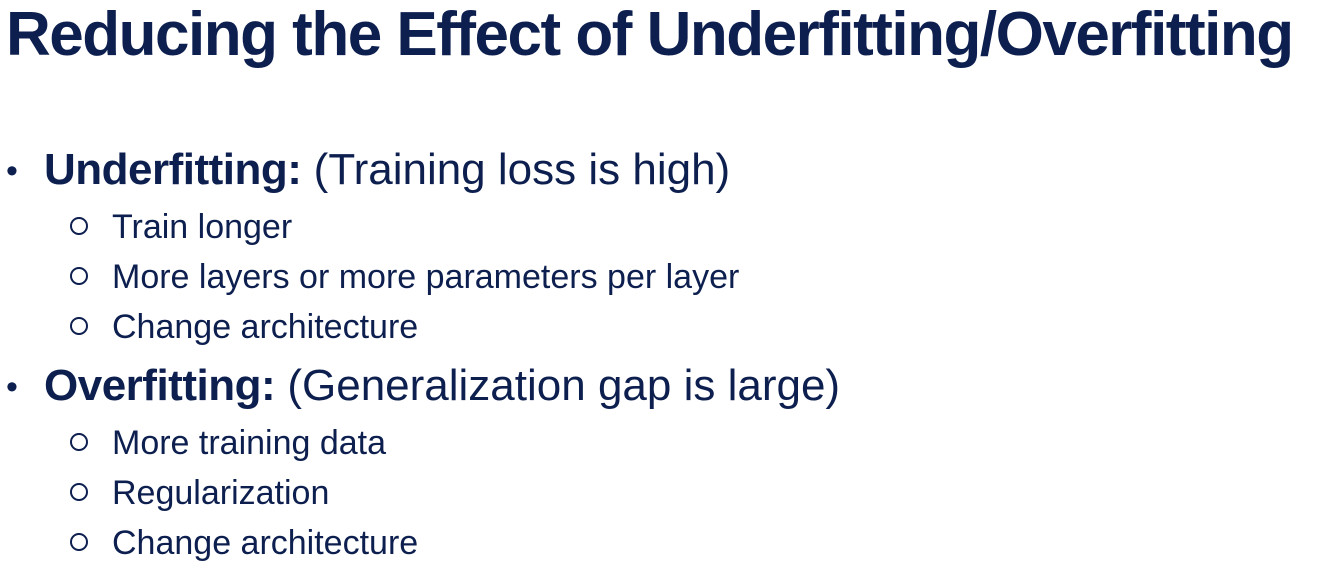 The image size is (1339, 568). What do you see at coordinates (669, 227) in the screenshot?
I see `list-item: Train longer` at bounding box center [669, 227].